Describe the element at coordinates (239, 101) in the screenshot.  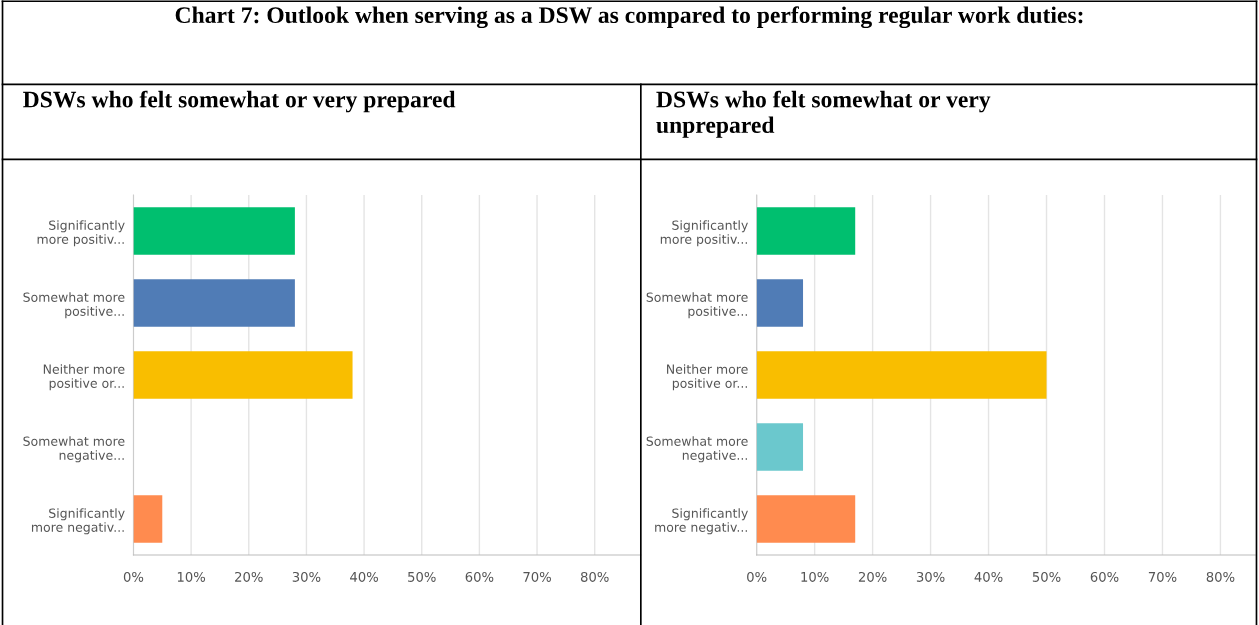
I see `chart-title: DSWs who felt somewhat or very prepared` at that location.